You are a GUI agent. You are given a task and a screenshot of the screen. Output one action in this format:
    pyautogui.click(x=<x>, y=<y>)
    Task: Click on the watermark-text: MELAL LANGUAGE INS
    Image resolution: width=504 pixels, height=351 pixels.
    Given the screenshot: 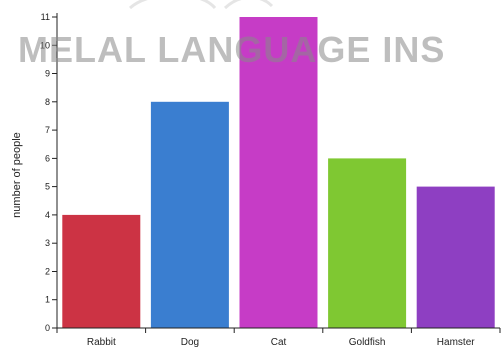 What is the action you would take?
    pyautogui.click(x=231, y=49)
    